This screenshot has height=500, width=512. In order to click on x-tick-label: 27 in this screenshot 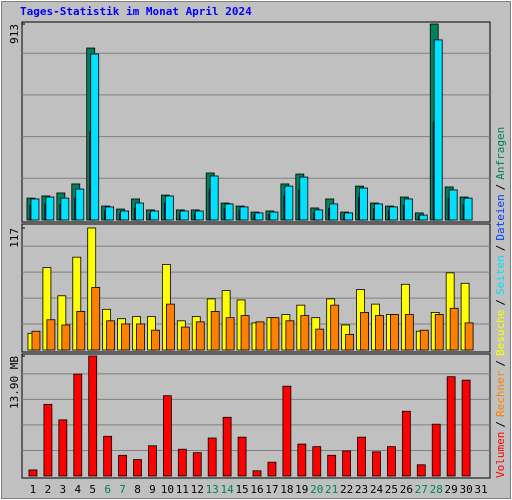, I will do `click(421, 489)`.